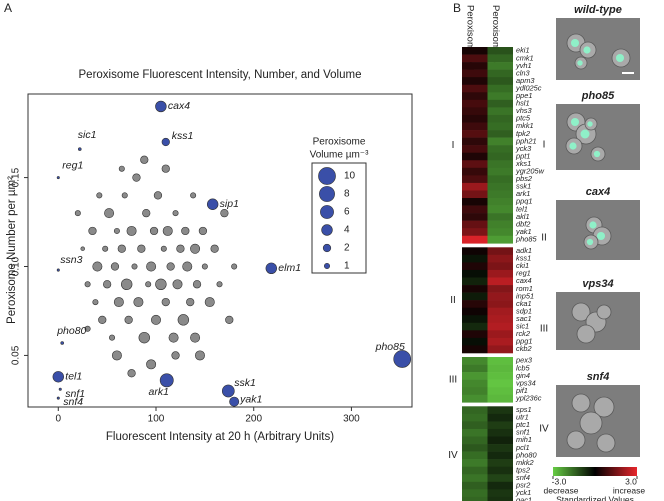 The width and height of the screenshot is (664, 501). I want to click on point-label: snf4, so click(73, 402).